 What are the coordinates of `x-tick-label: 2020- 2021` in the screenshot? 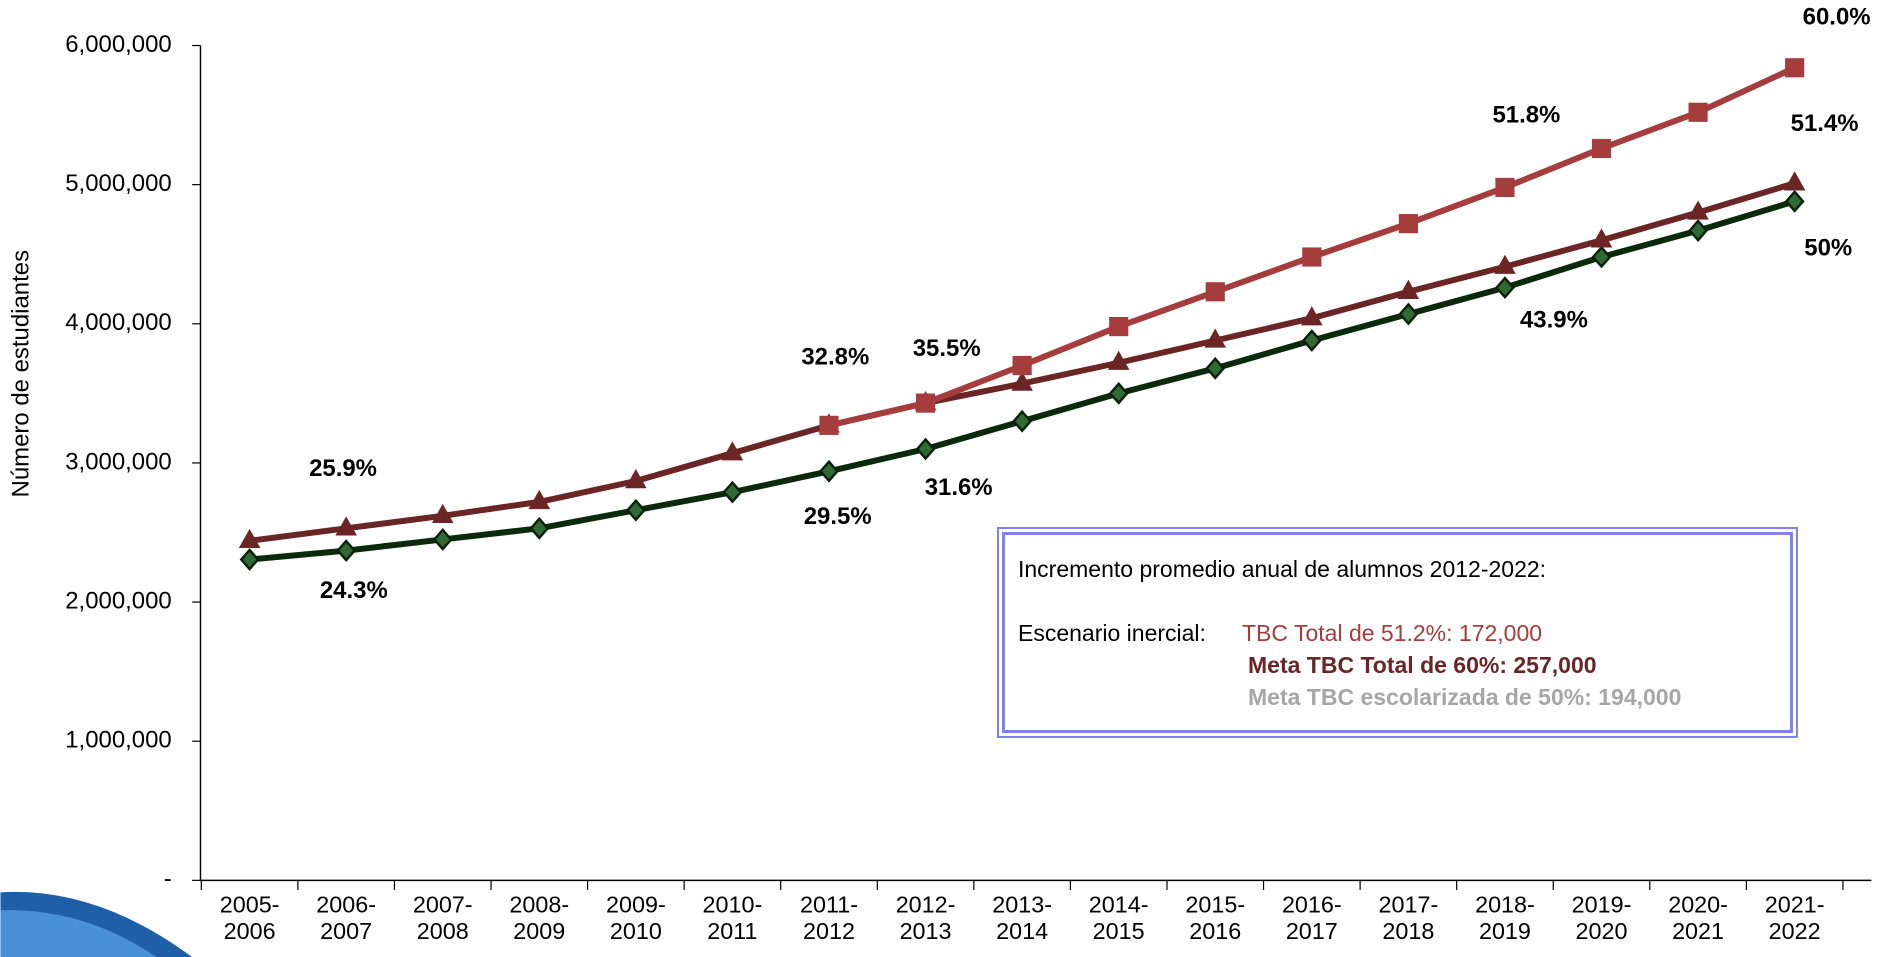 It's located at (1698, 919).